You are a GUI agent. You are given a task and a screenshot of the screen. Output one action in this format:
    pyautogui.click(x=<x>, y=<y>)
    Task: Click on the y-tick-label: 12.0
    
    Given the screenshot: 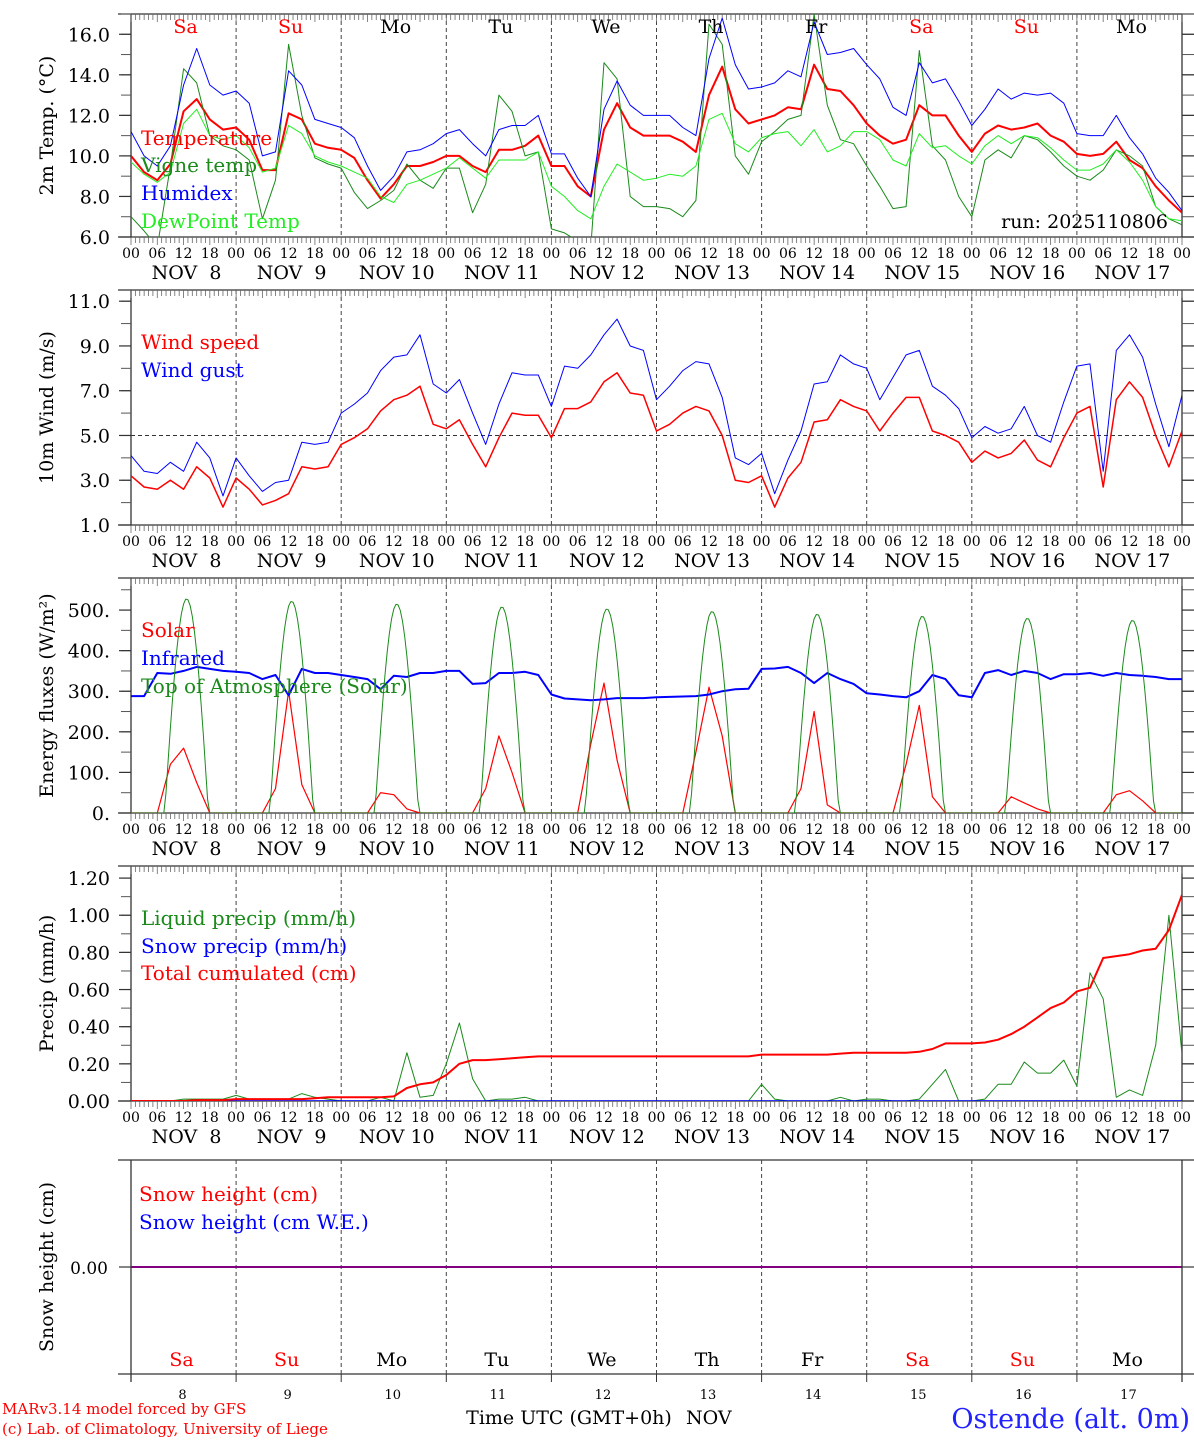 What is the action you would take?
    pyautogui.click(x=89, y=116)
    